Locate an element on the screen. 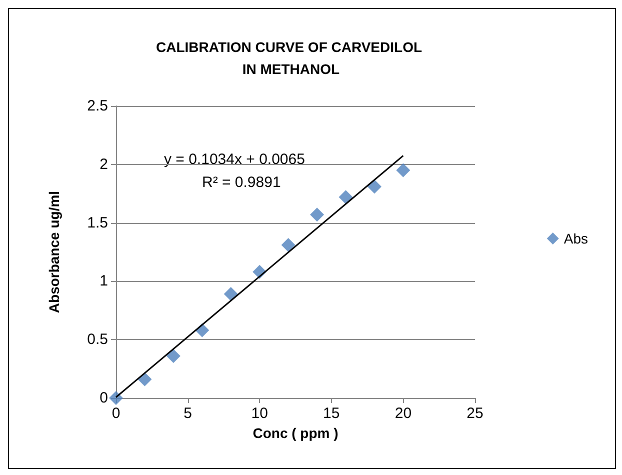 The height and width of the screenshot is (475, 622). x-tick-label: 15 is located at coordinates (331, 413).